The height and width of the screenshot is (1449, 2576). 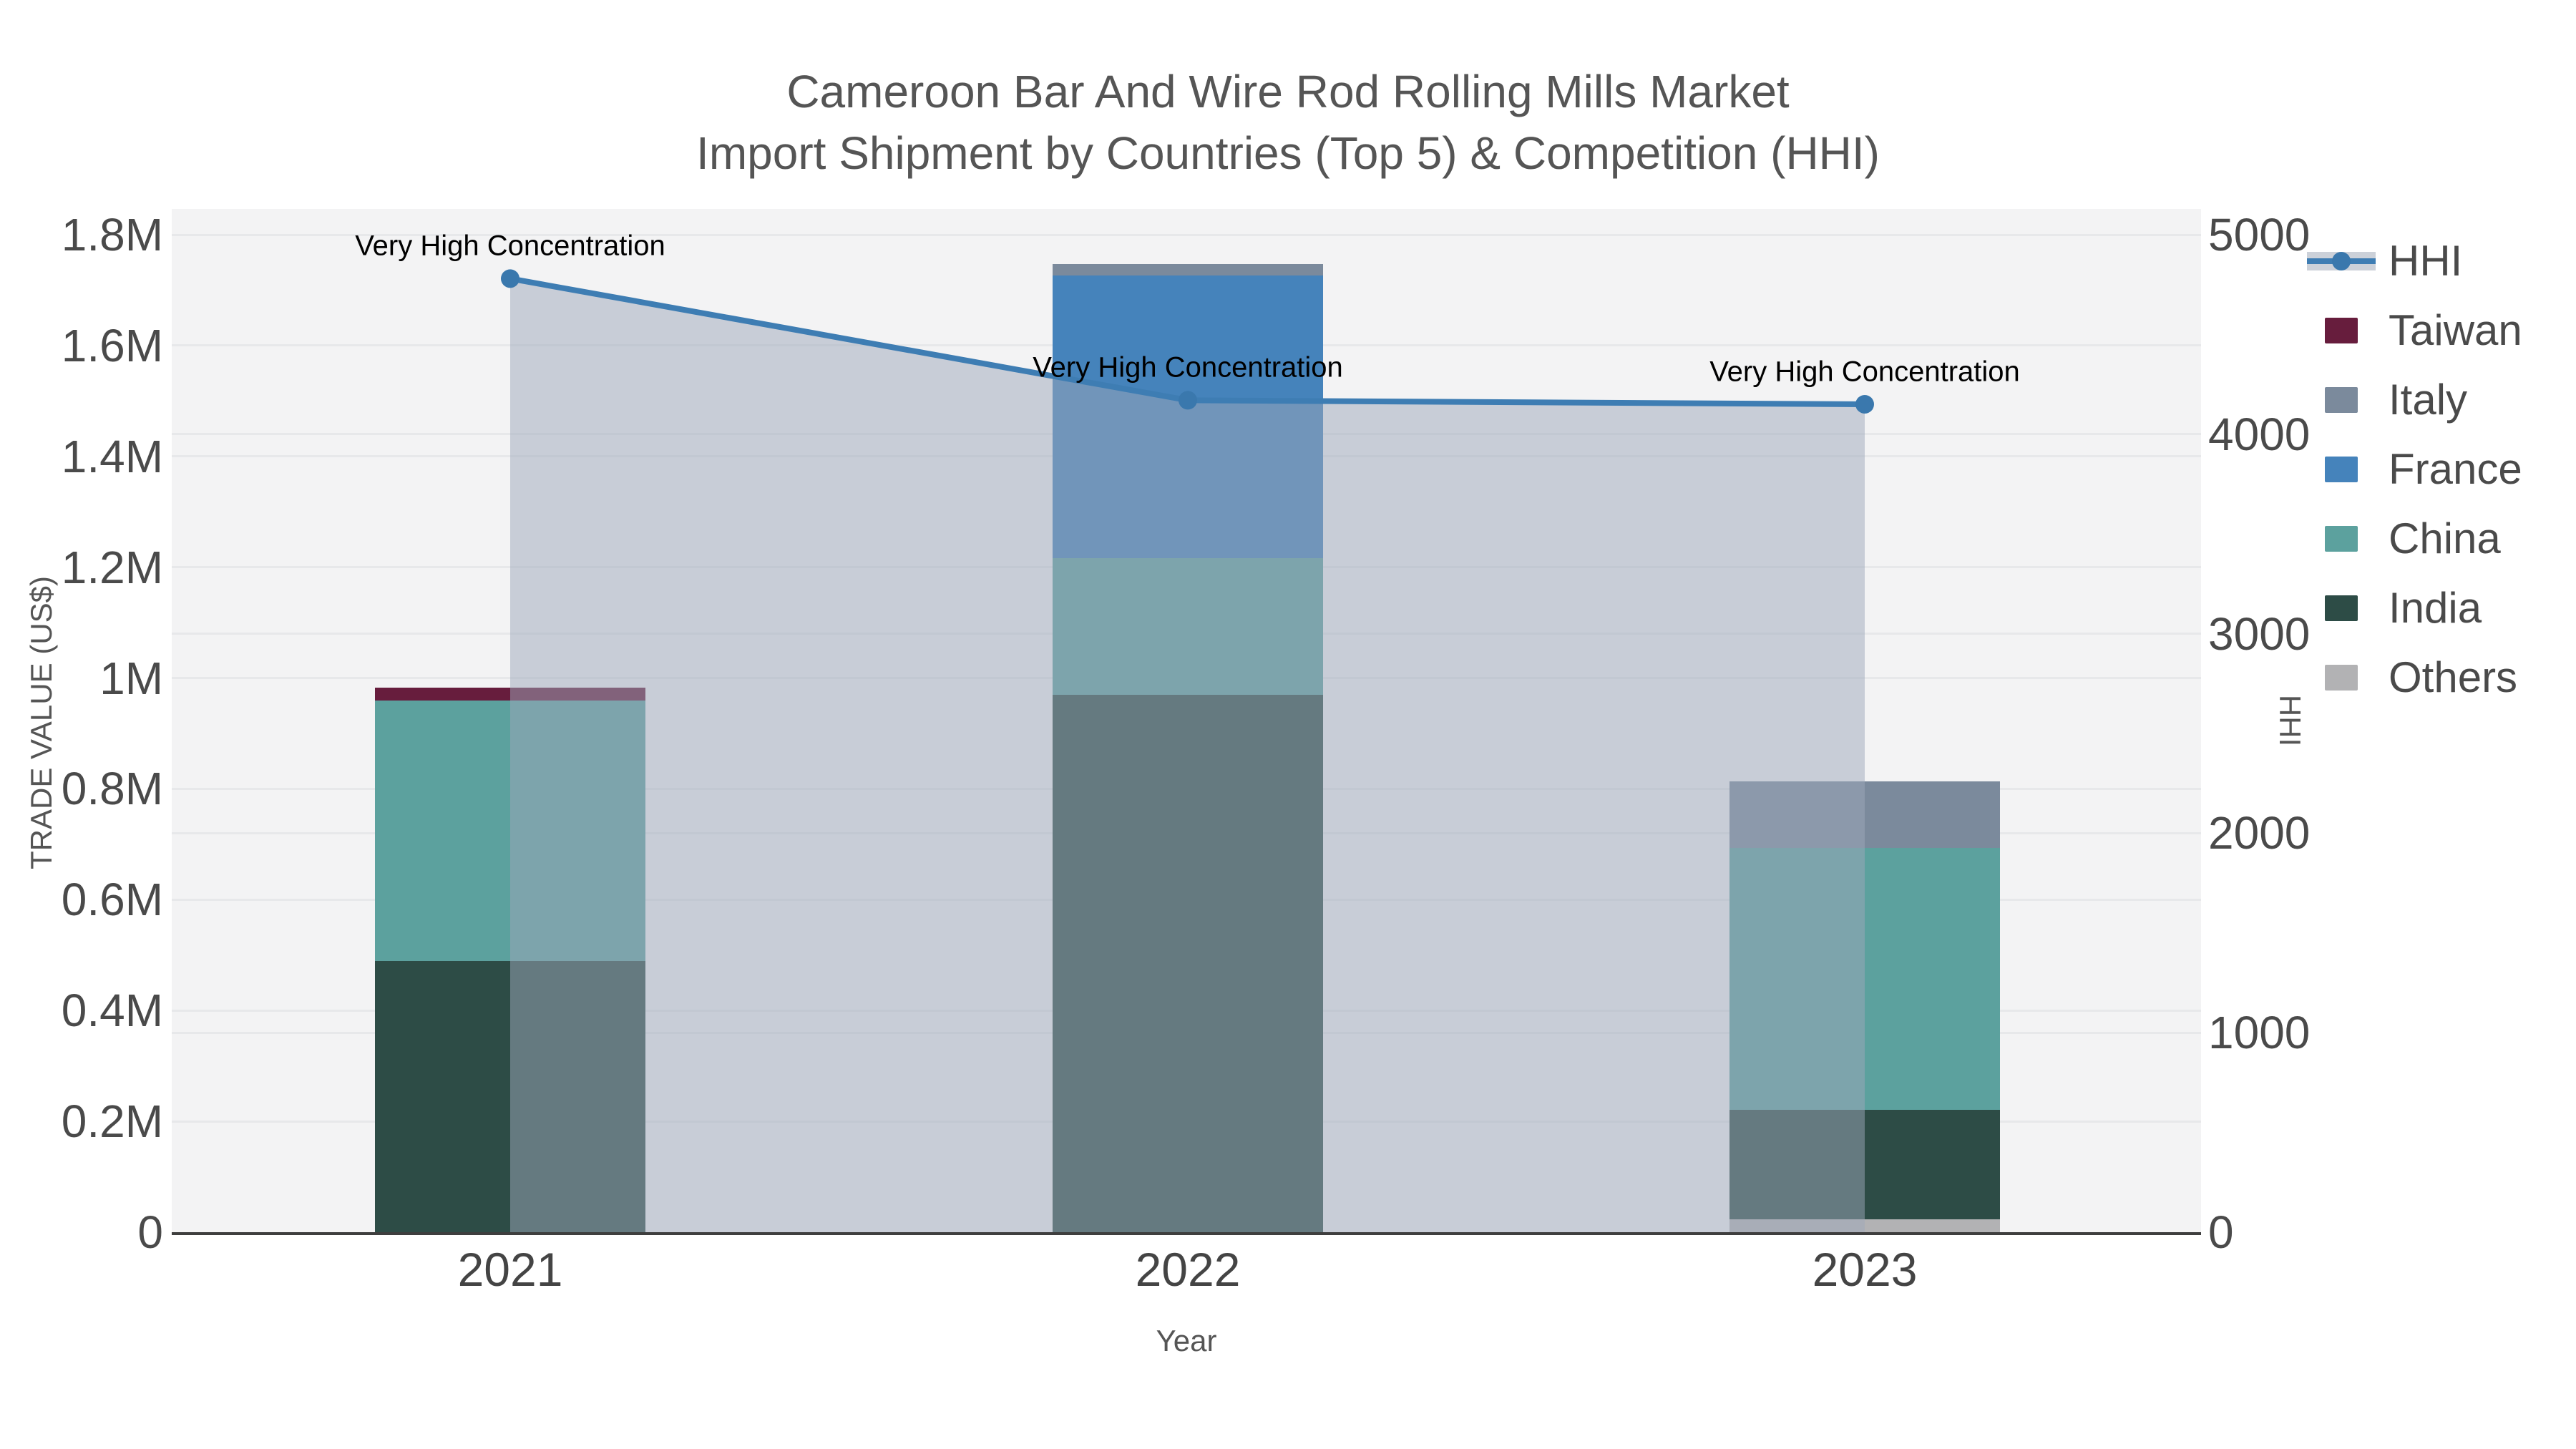 I want to click on legend-item-china: China, so click(x=2403, y=538).